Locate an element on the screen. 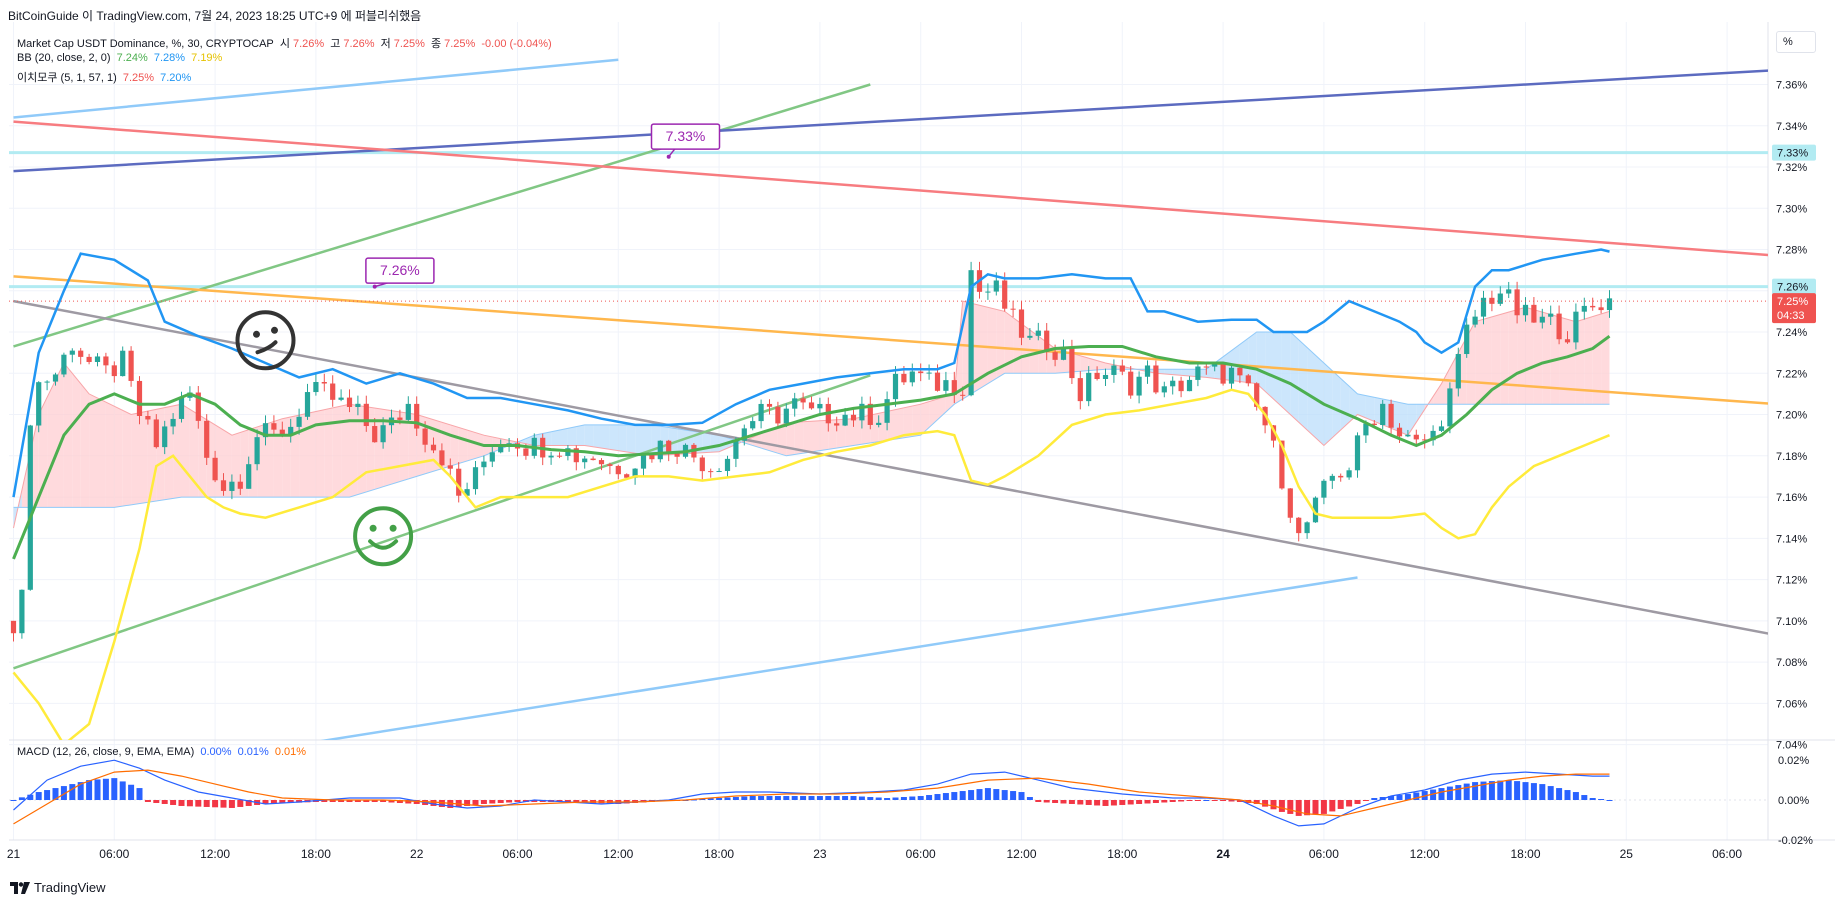 The width and height of the screenshot is (1835, 907). price-label-countdown: 04:33 is located at coordinates (1791, 316).